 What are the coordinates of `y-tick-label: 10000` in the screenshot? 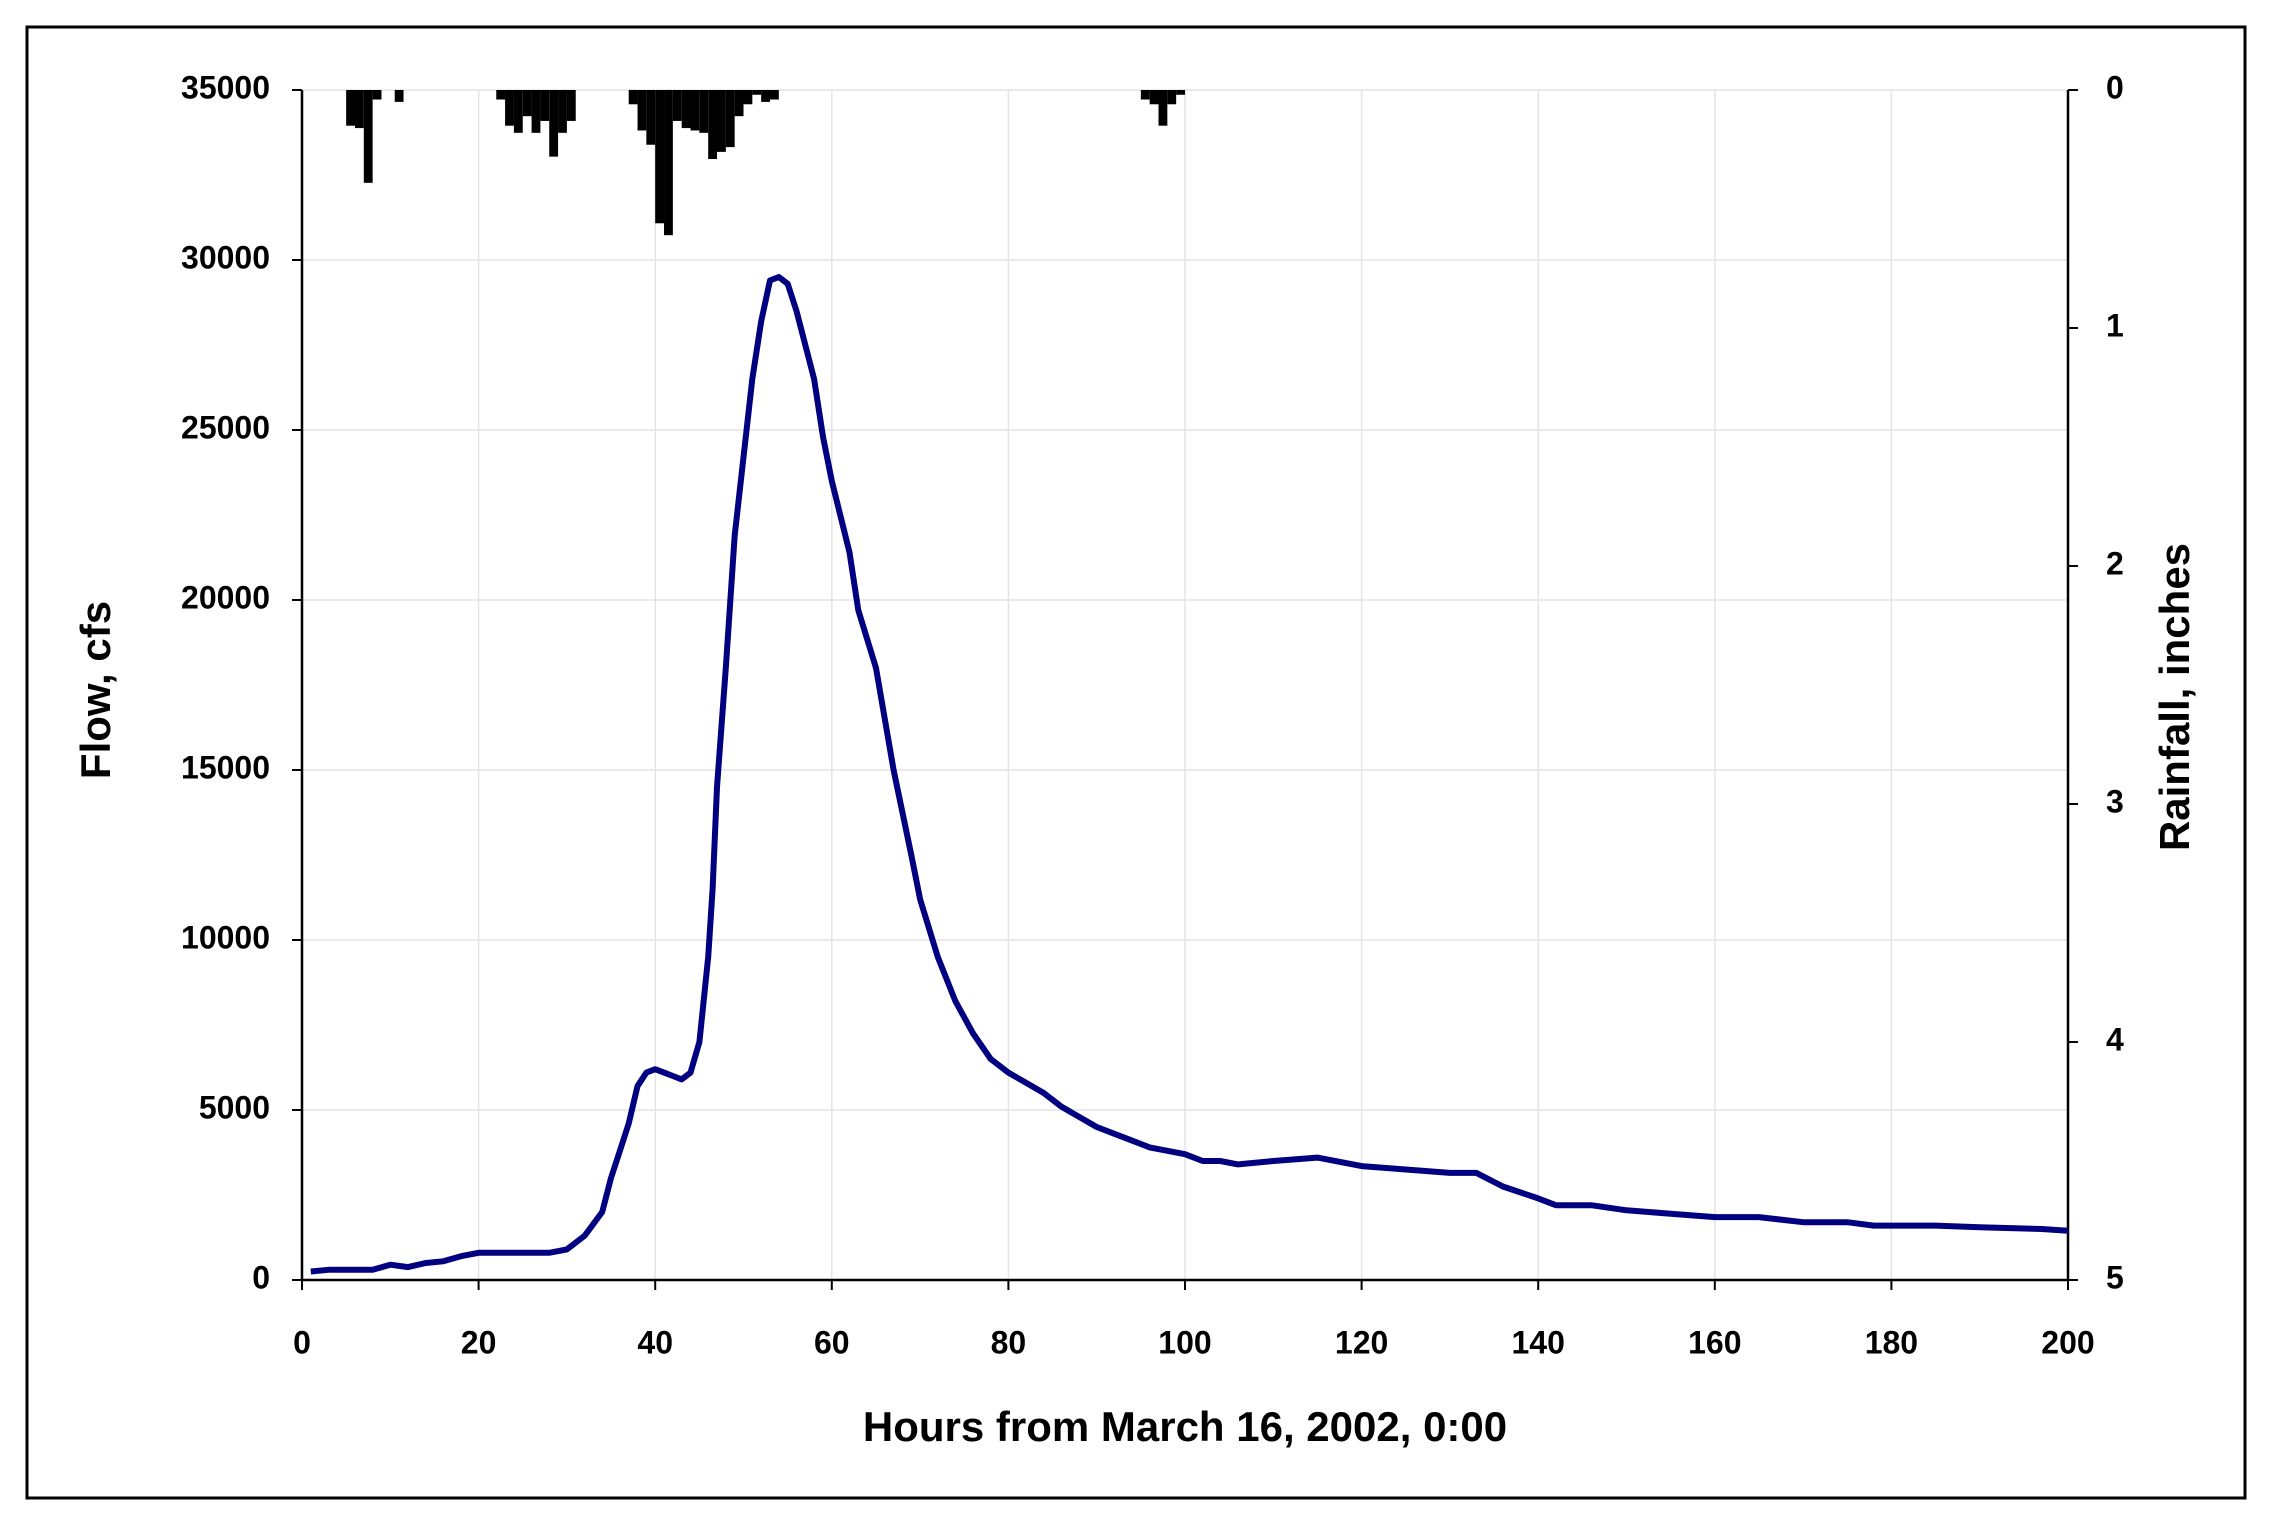 It's located at (225, 937).